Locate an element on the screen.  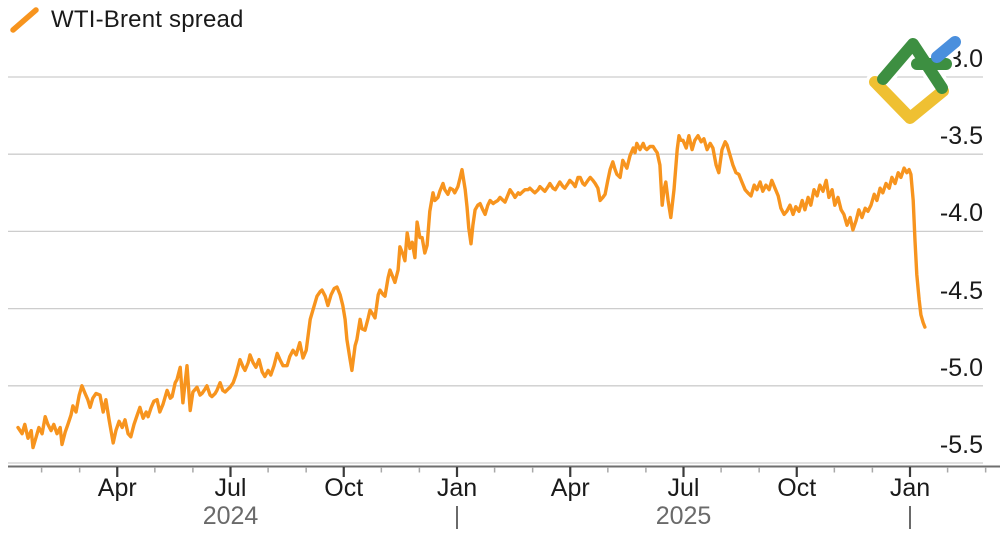
y-axis-label: -5.0 is located at coordinates (961, 367).